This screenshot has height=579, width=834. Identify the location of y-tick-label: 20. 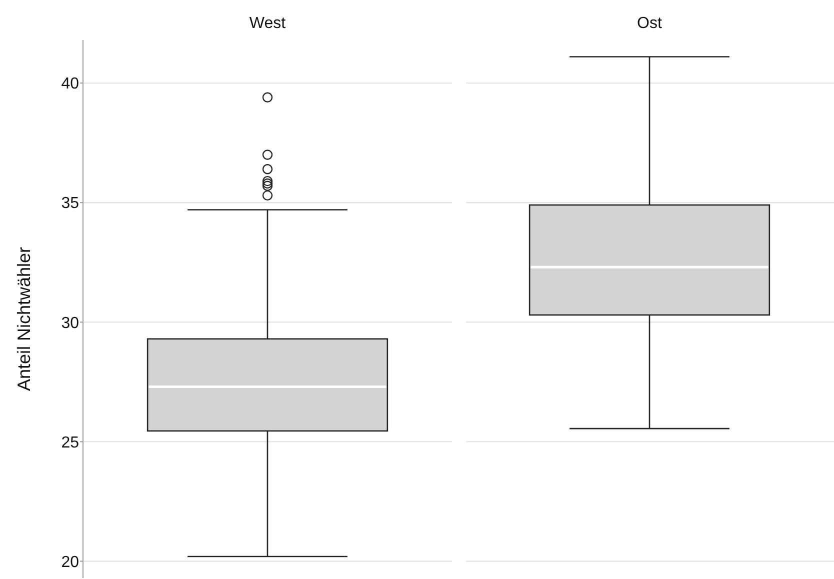
(70, 562).